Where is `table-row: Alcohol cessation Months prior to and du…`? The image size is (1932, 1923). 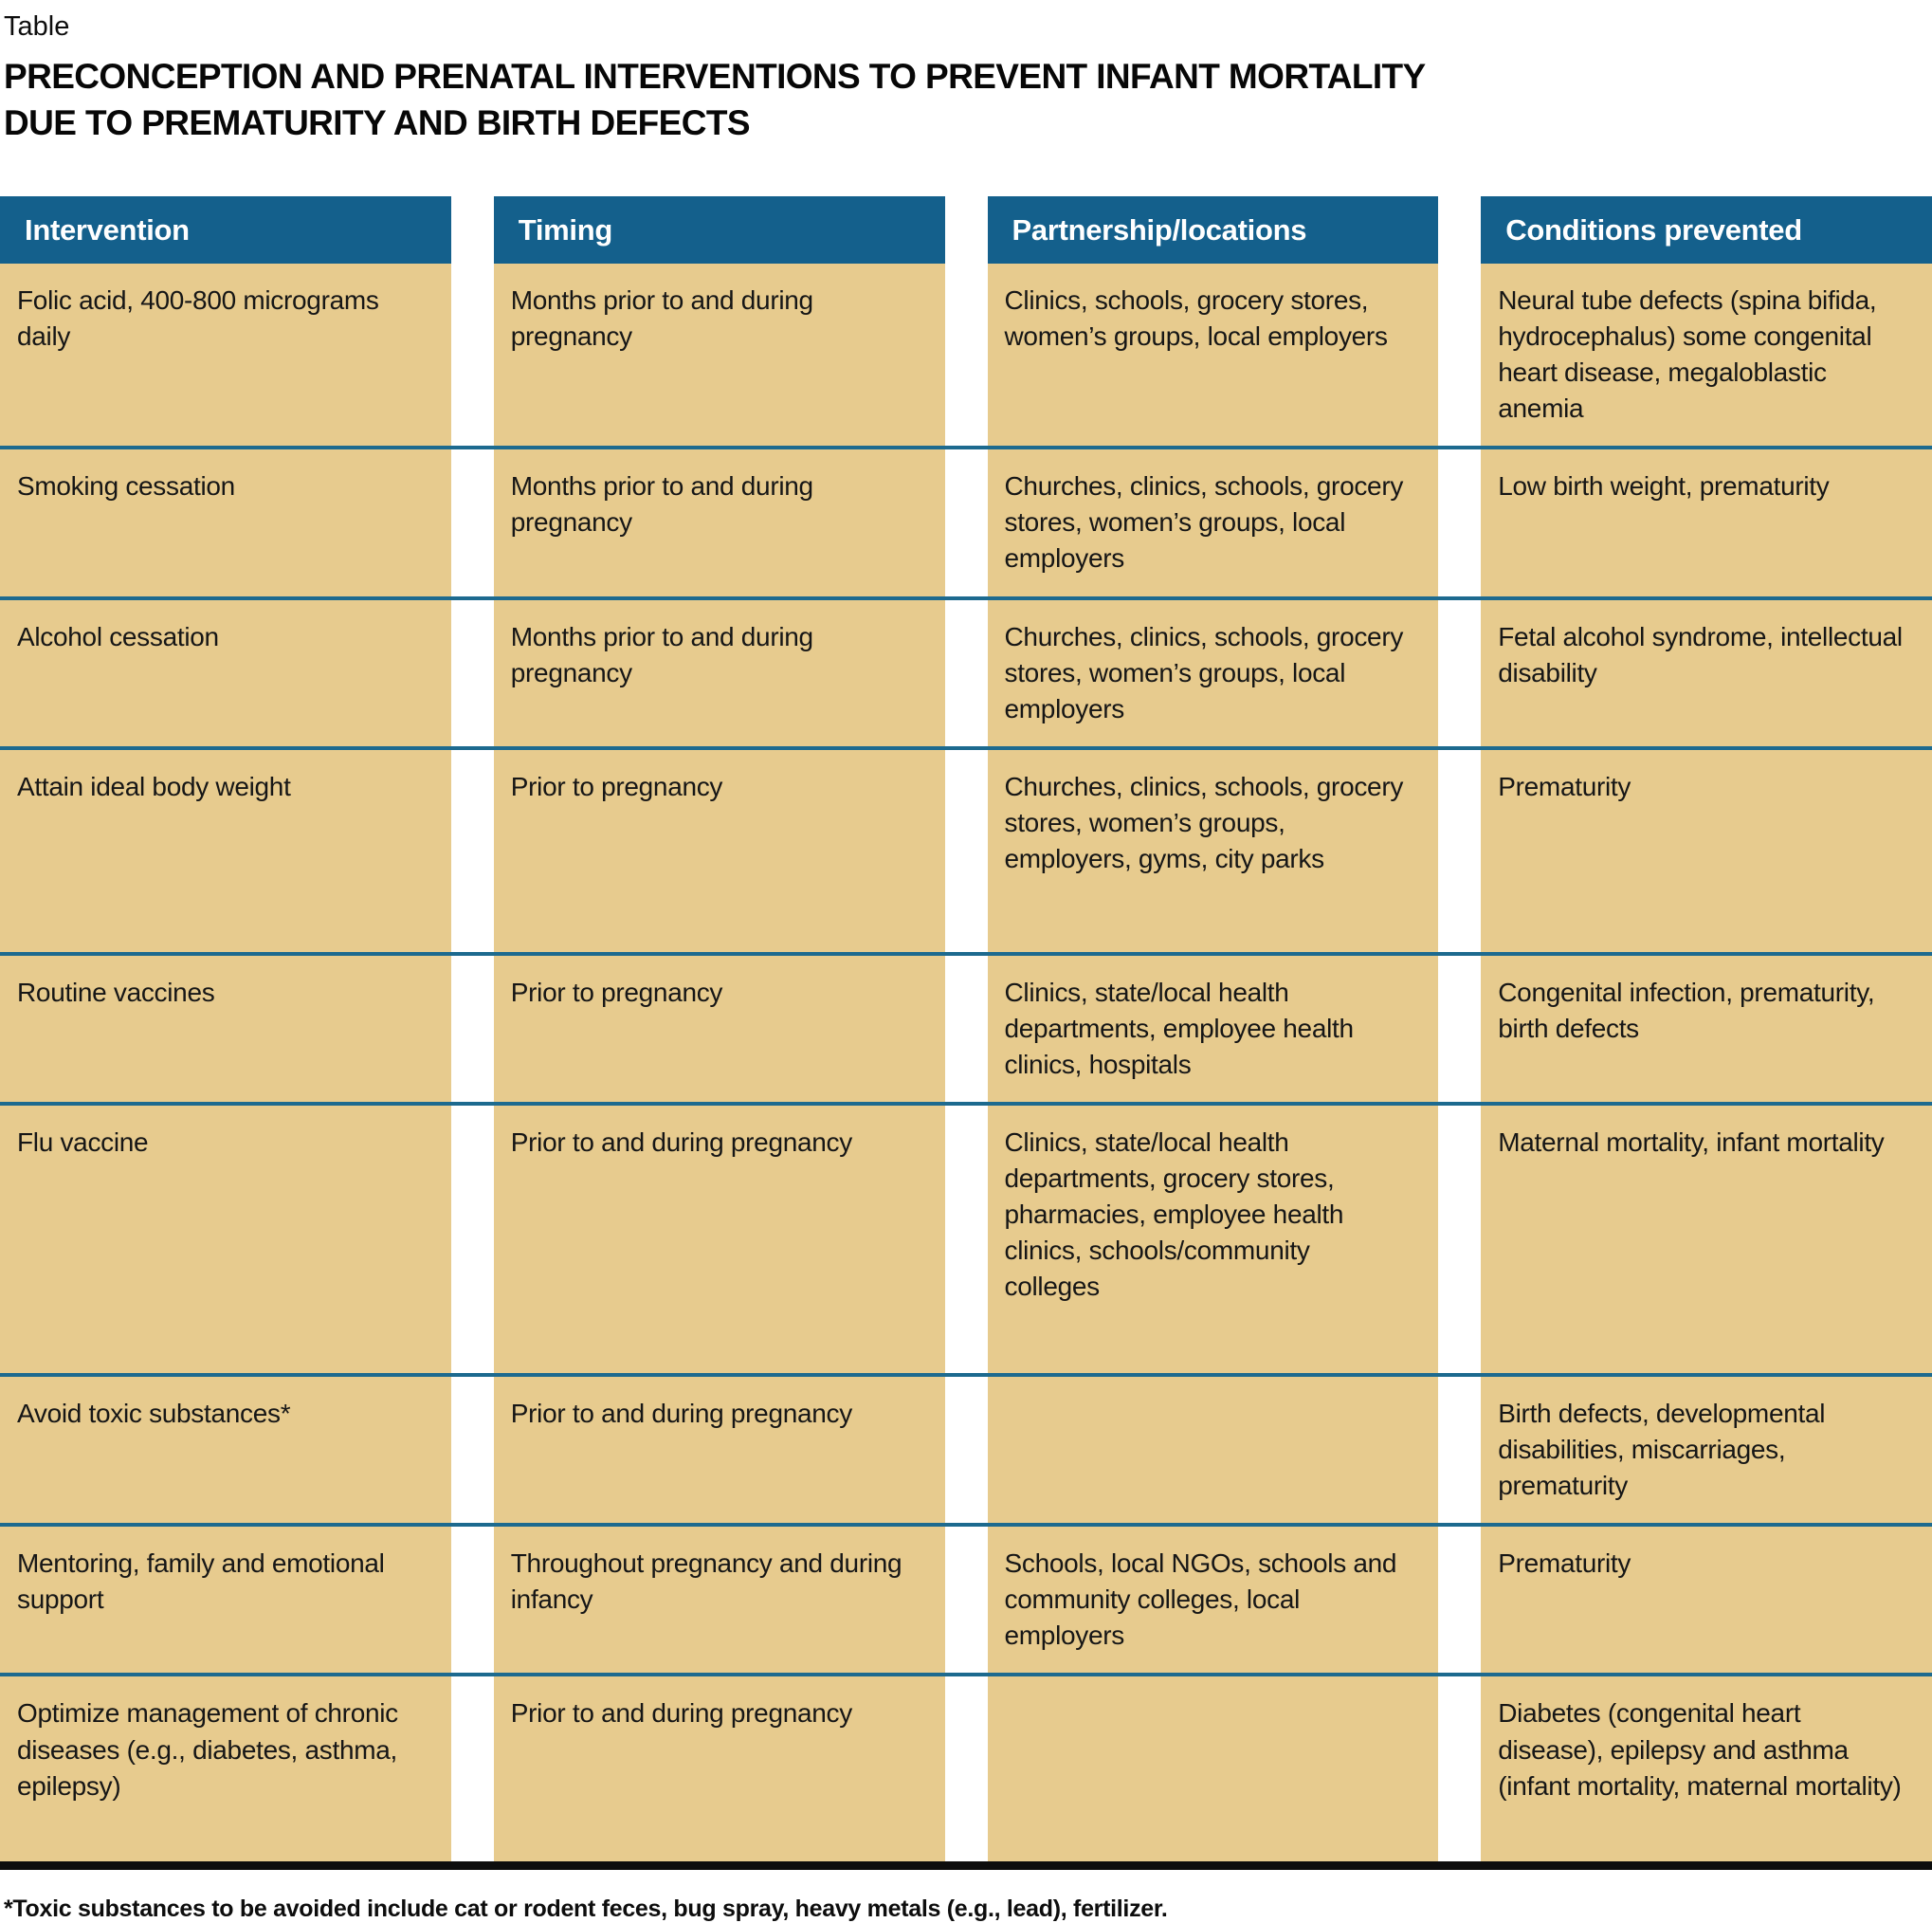
table-row: Alcohol cessation Months prior to and du… is located at coordinates (966, 670).